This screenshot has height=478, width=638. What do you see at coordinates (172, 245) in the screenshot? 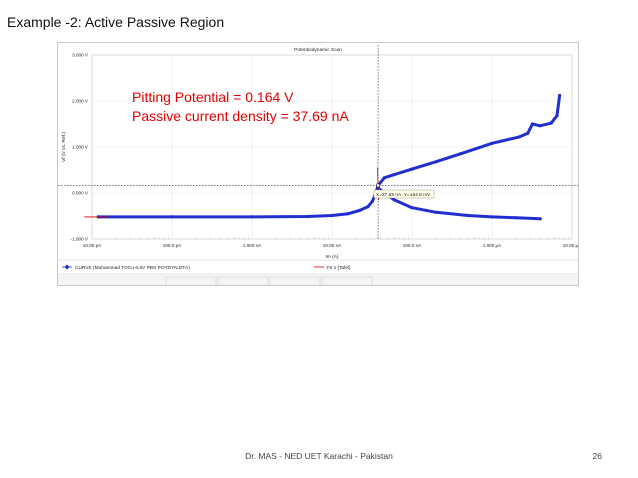
I see `x-tick-label-1: 100.0 pA` at bounding box center [172, 245].